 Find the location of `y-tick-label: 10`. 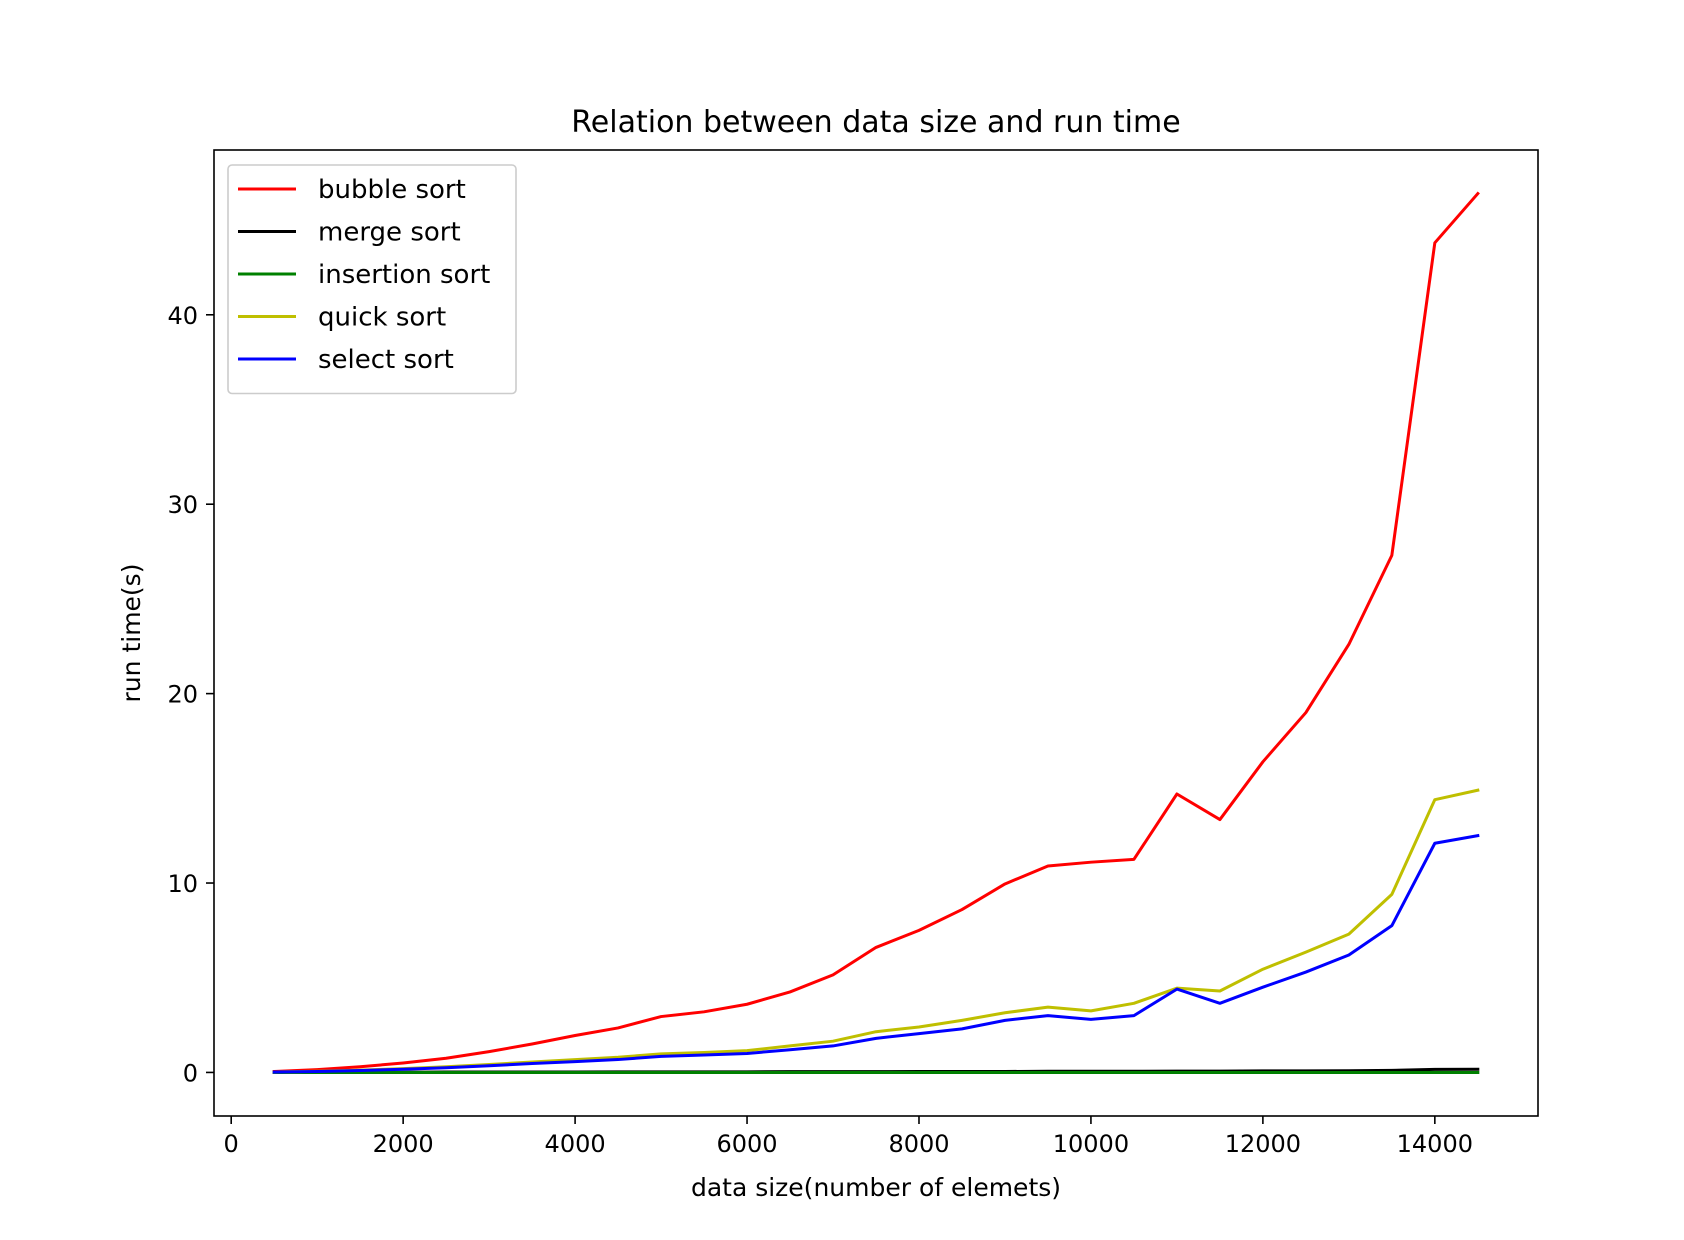

y-tick-label: 10 is located at coordinates (182, 884).